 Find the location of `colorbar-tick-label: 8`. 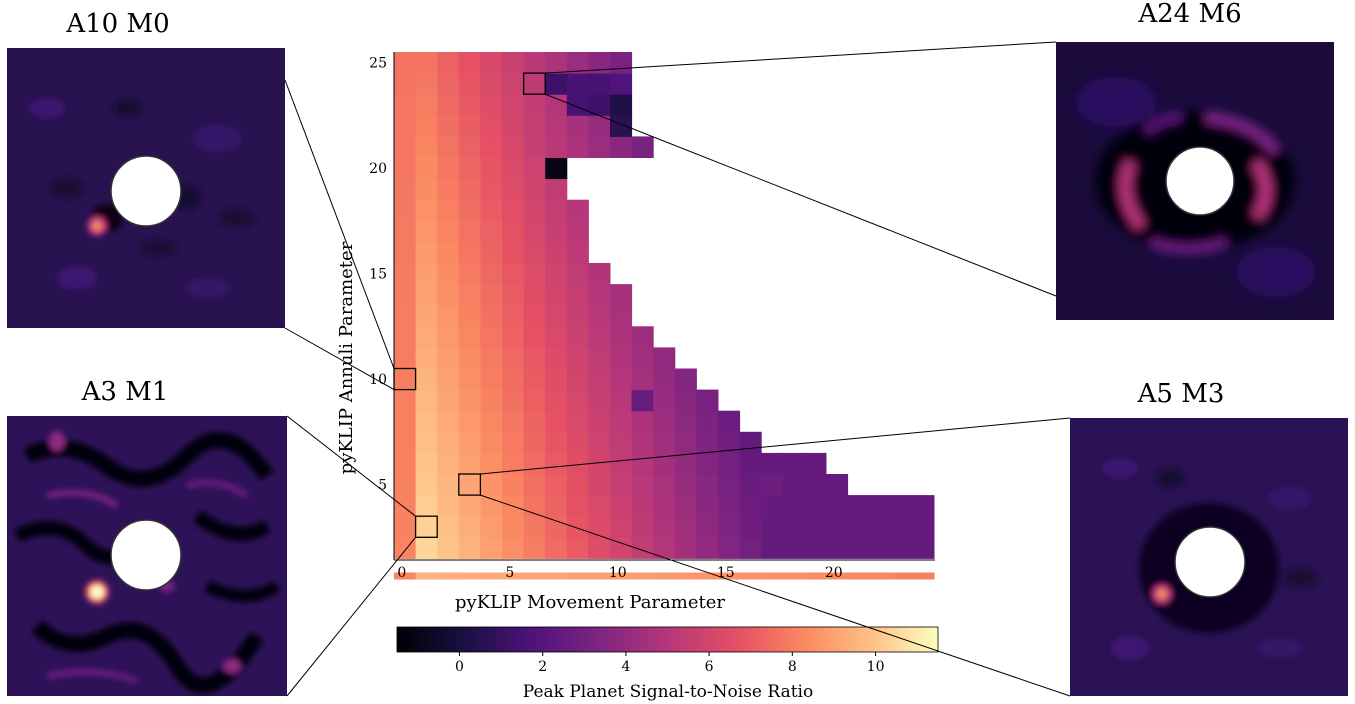

colorbar-tick-label: 8 is located at coordinates (792, 667).